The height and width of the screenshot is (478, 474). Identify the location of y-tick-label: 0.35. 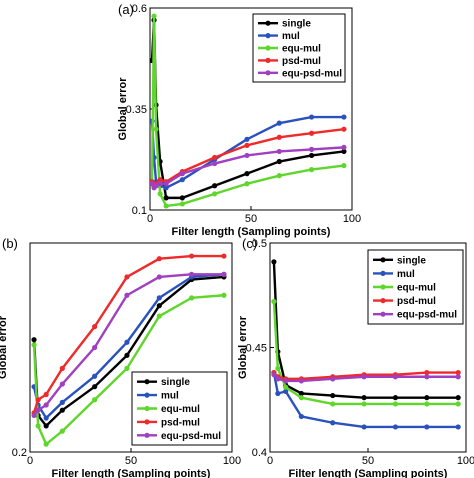
(136, 110).